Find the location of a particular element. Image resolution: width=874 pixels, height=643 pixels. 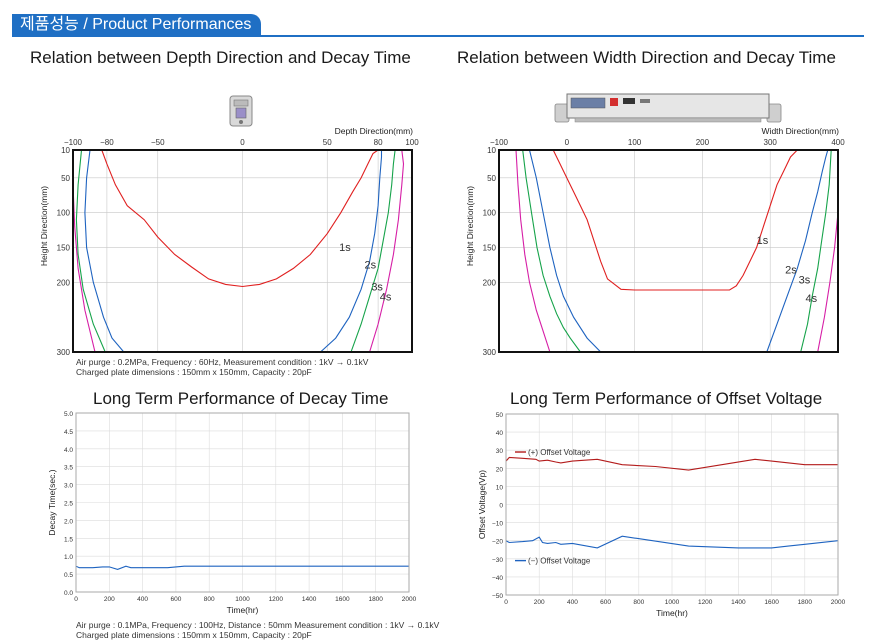

offset-ytick-label-8: 30 is located at coordinates (500, 451).